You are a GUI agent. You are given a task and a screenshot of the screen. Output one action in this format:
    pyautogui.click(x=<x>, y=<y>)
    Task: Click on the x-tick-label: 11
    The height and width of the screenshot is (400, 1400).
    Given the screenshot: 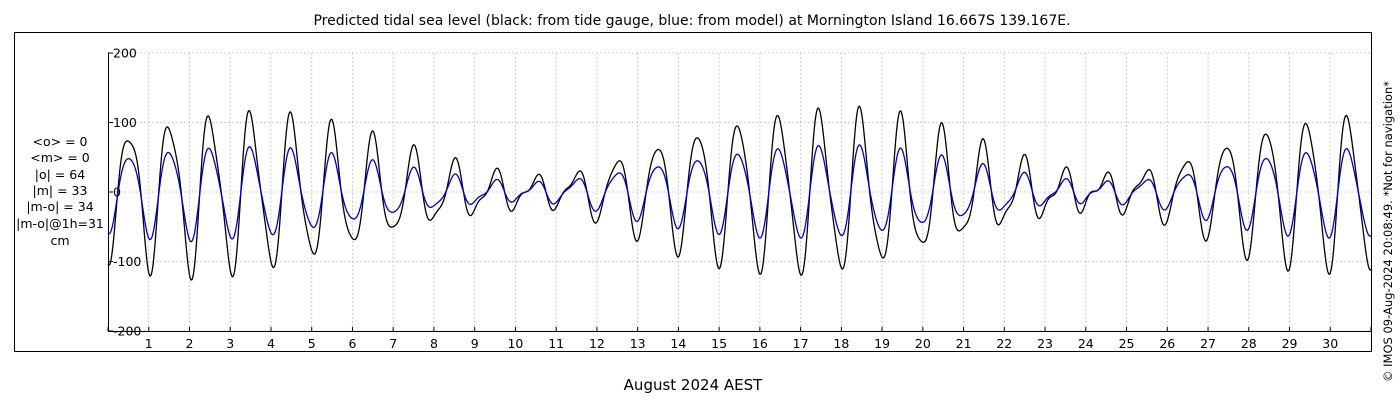 What is the action you would take?
    pyautogui.click(x=556, y=343)
    